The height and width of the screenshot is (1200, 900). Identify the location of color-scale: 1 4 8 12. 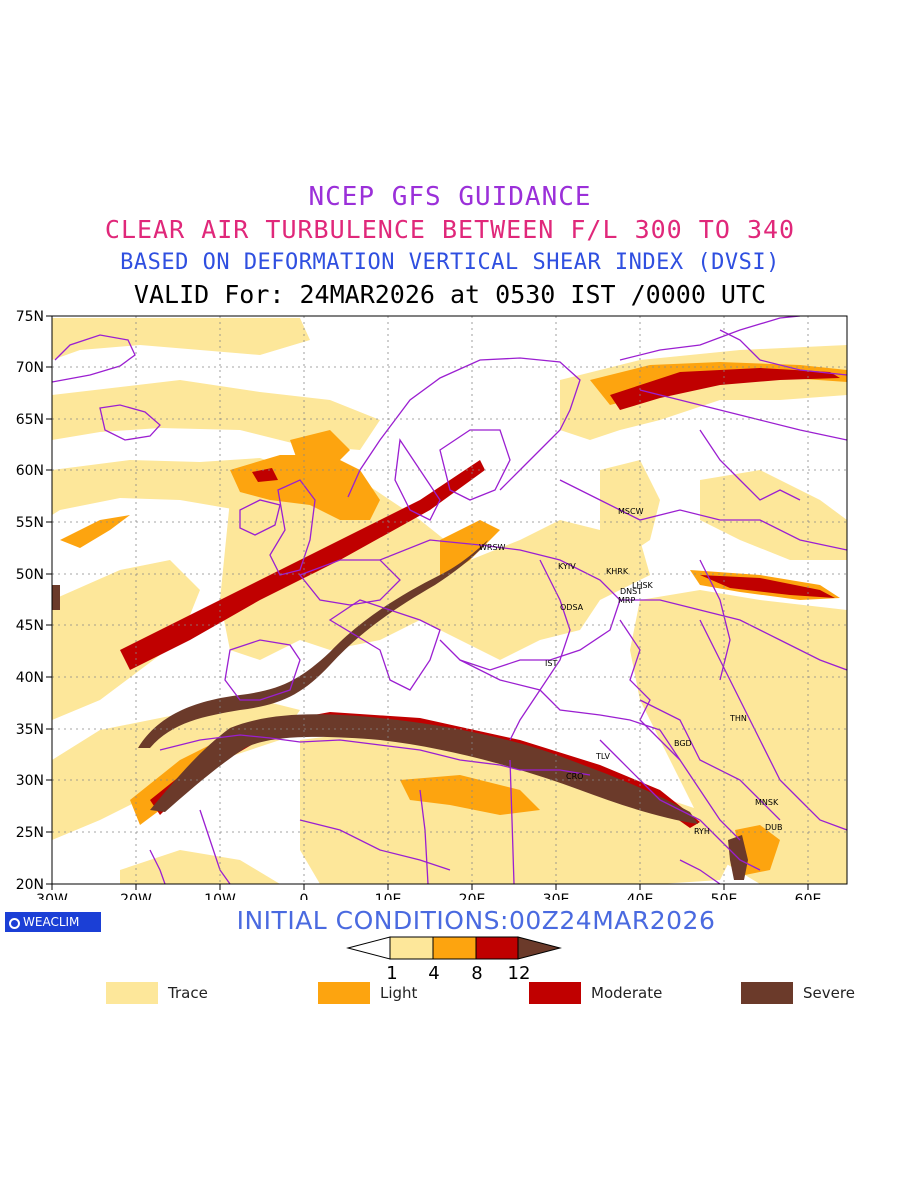
(454, 959).